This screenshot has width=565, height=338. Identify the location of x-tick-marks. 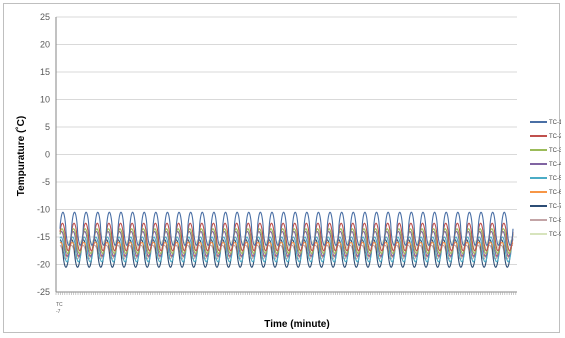
(286, 293).